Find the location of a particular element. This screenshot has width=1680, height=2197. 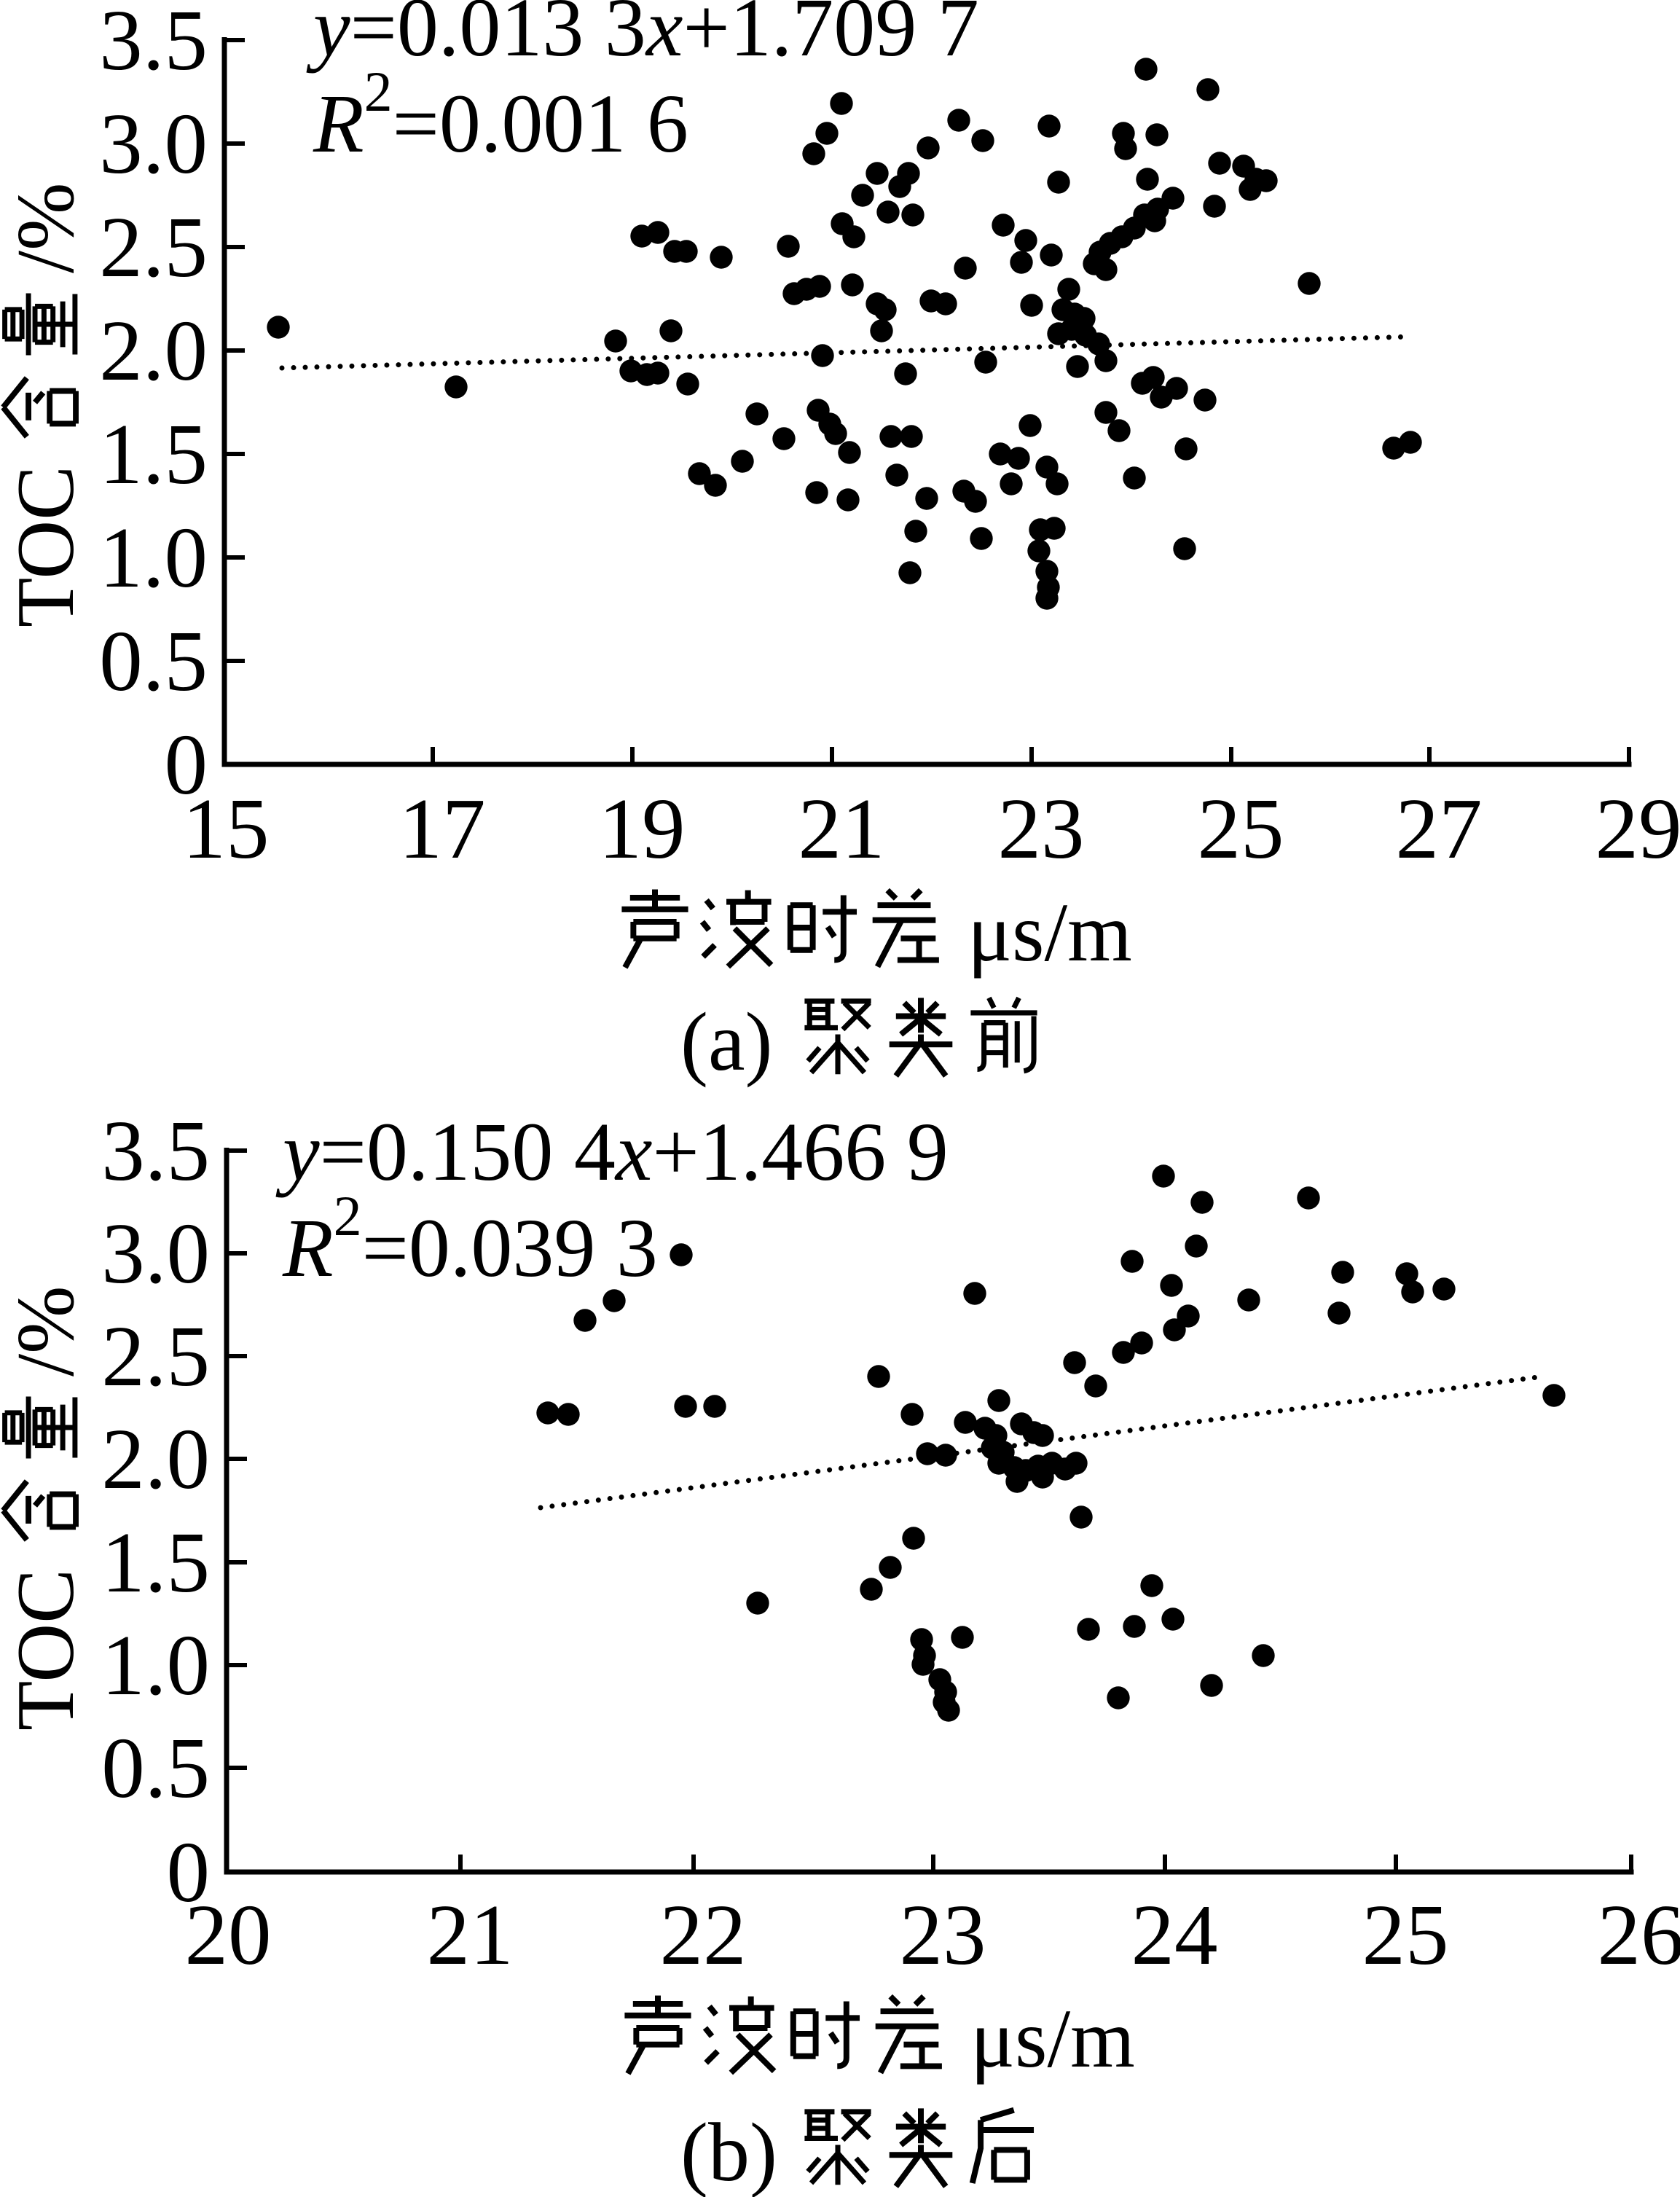

svg-text: 19 is located at coordinates (642, 829).